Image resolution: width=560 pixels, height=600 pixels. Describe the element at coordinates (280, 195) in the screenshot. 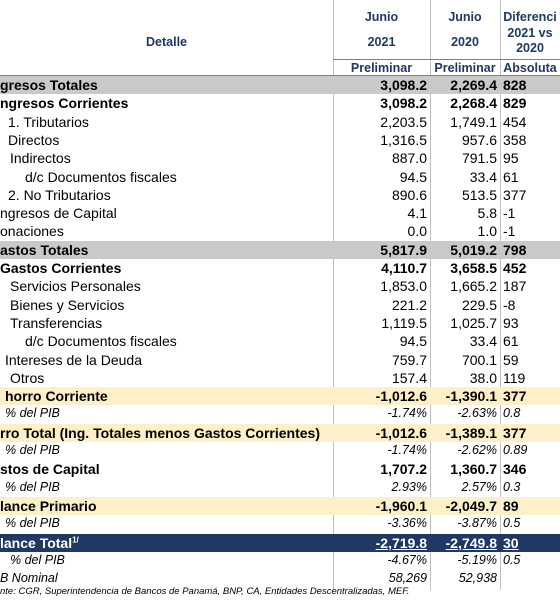

I see `table-row: 2. No Tributarios 890.6 513.5 377` at that location.